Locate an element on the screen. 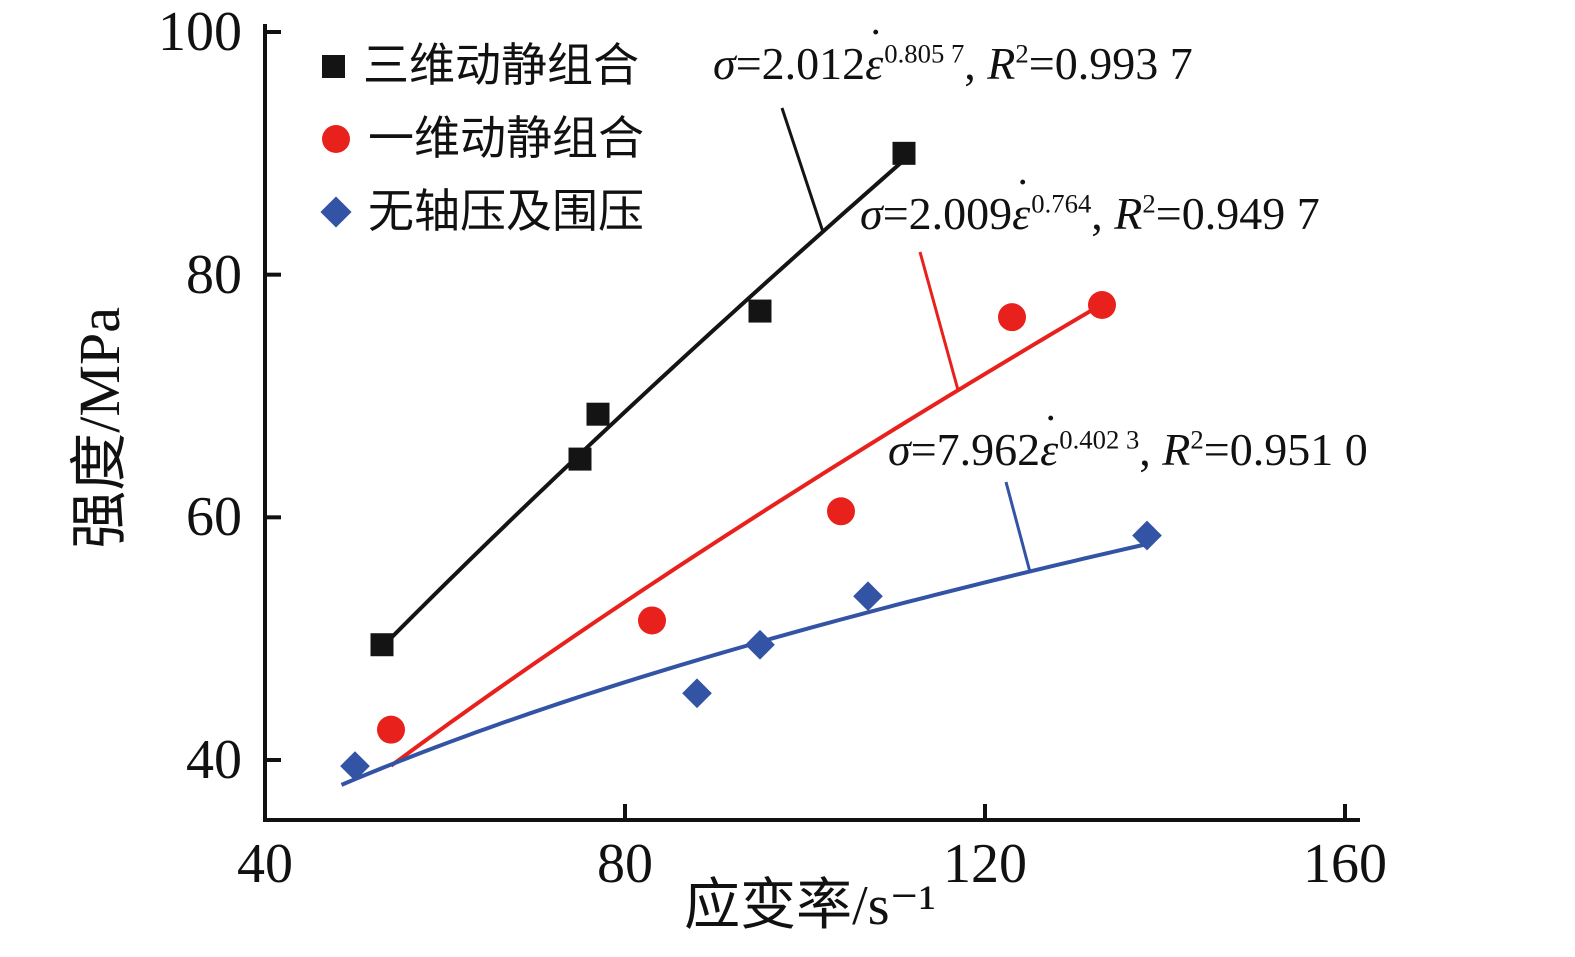  diamond-marker-icon is located at coordinates (336, 212).